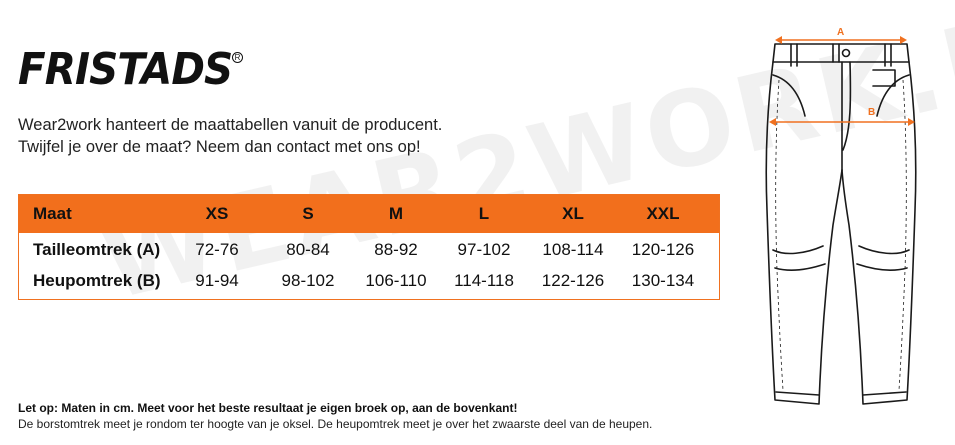 This screenshot has width=955, height=445. Describe the element at coordinates (97, 249) in the screenshot. I see `row-label-waist: Tailleomtrek (A)` at that location.